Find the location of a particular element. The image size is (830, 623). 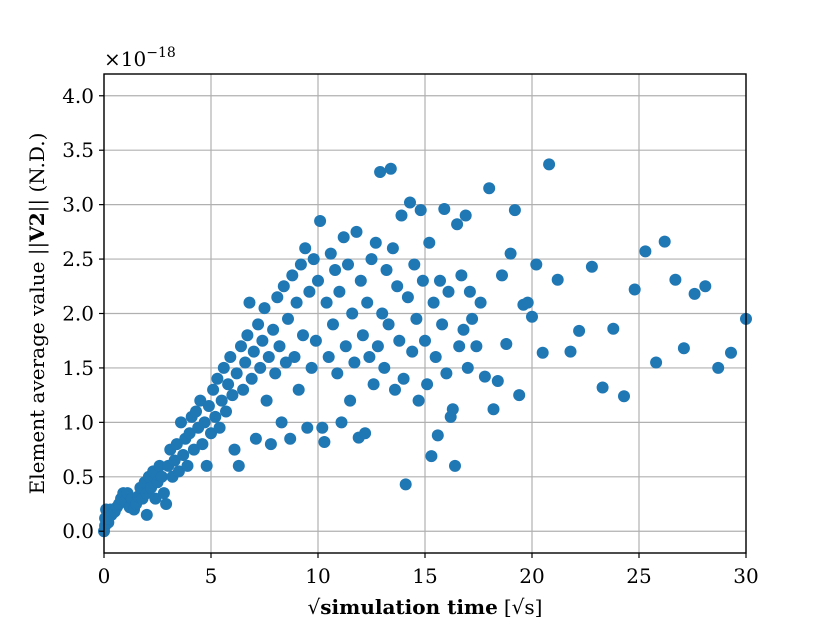

y-label-suffix: || (N.D.) is located at coordinates (37, 173).